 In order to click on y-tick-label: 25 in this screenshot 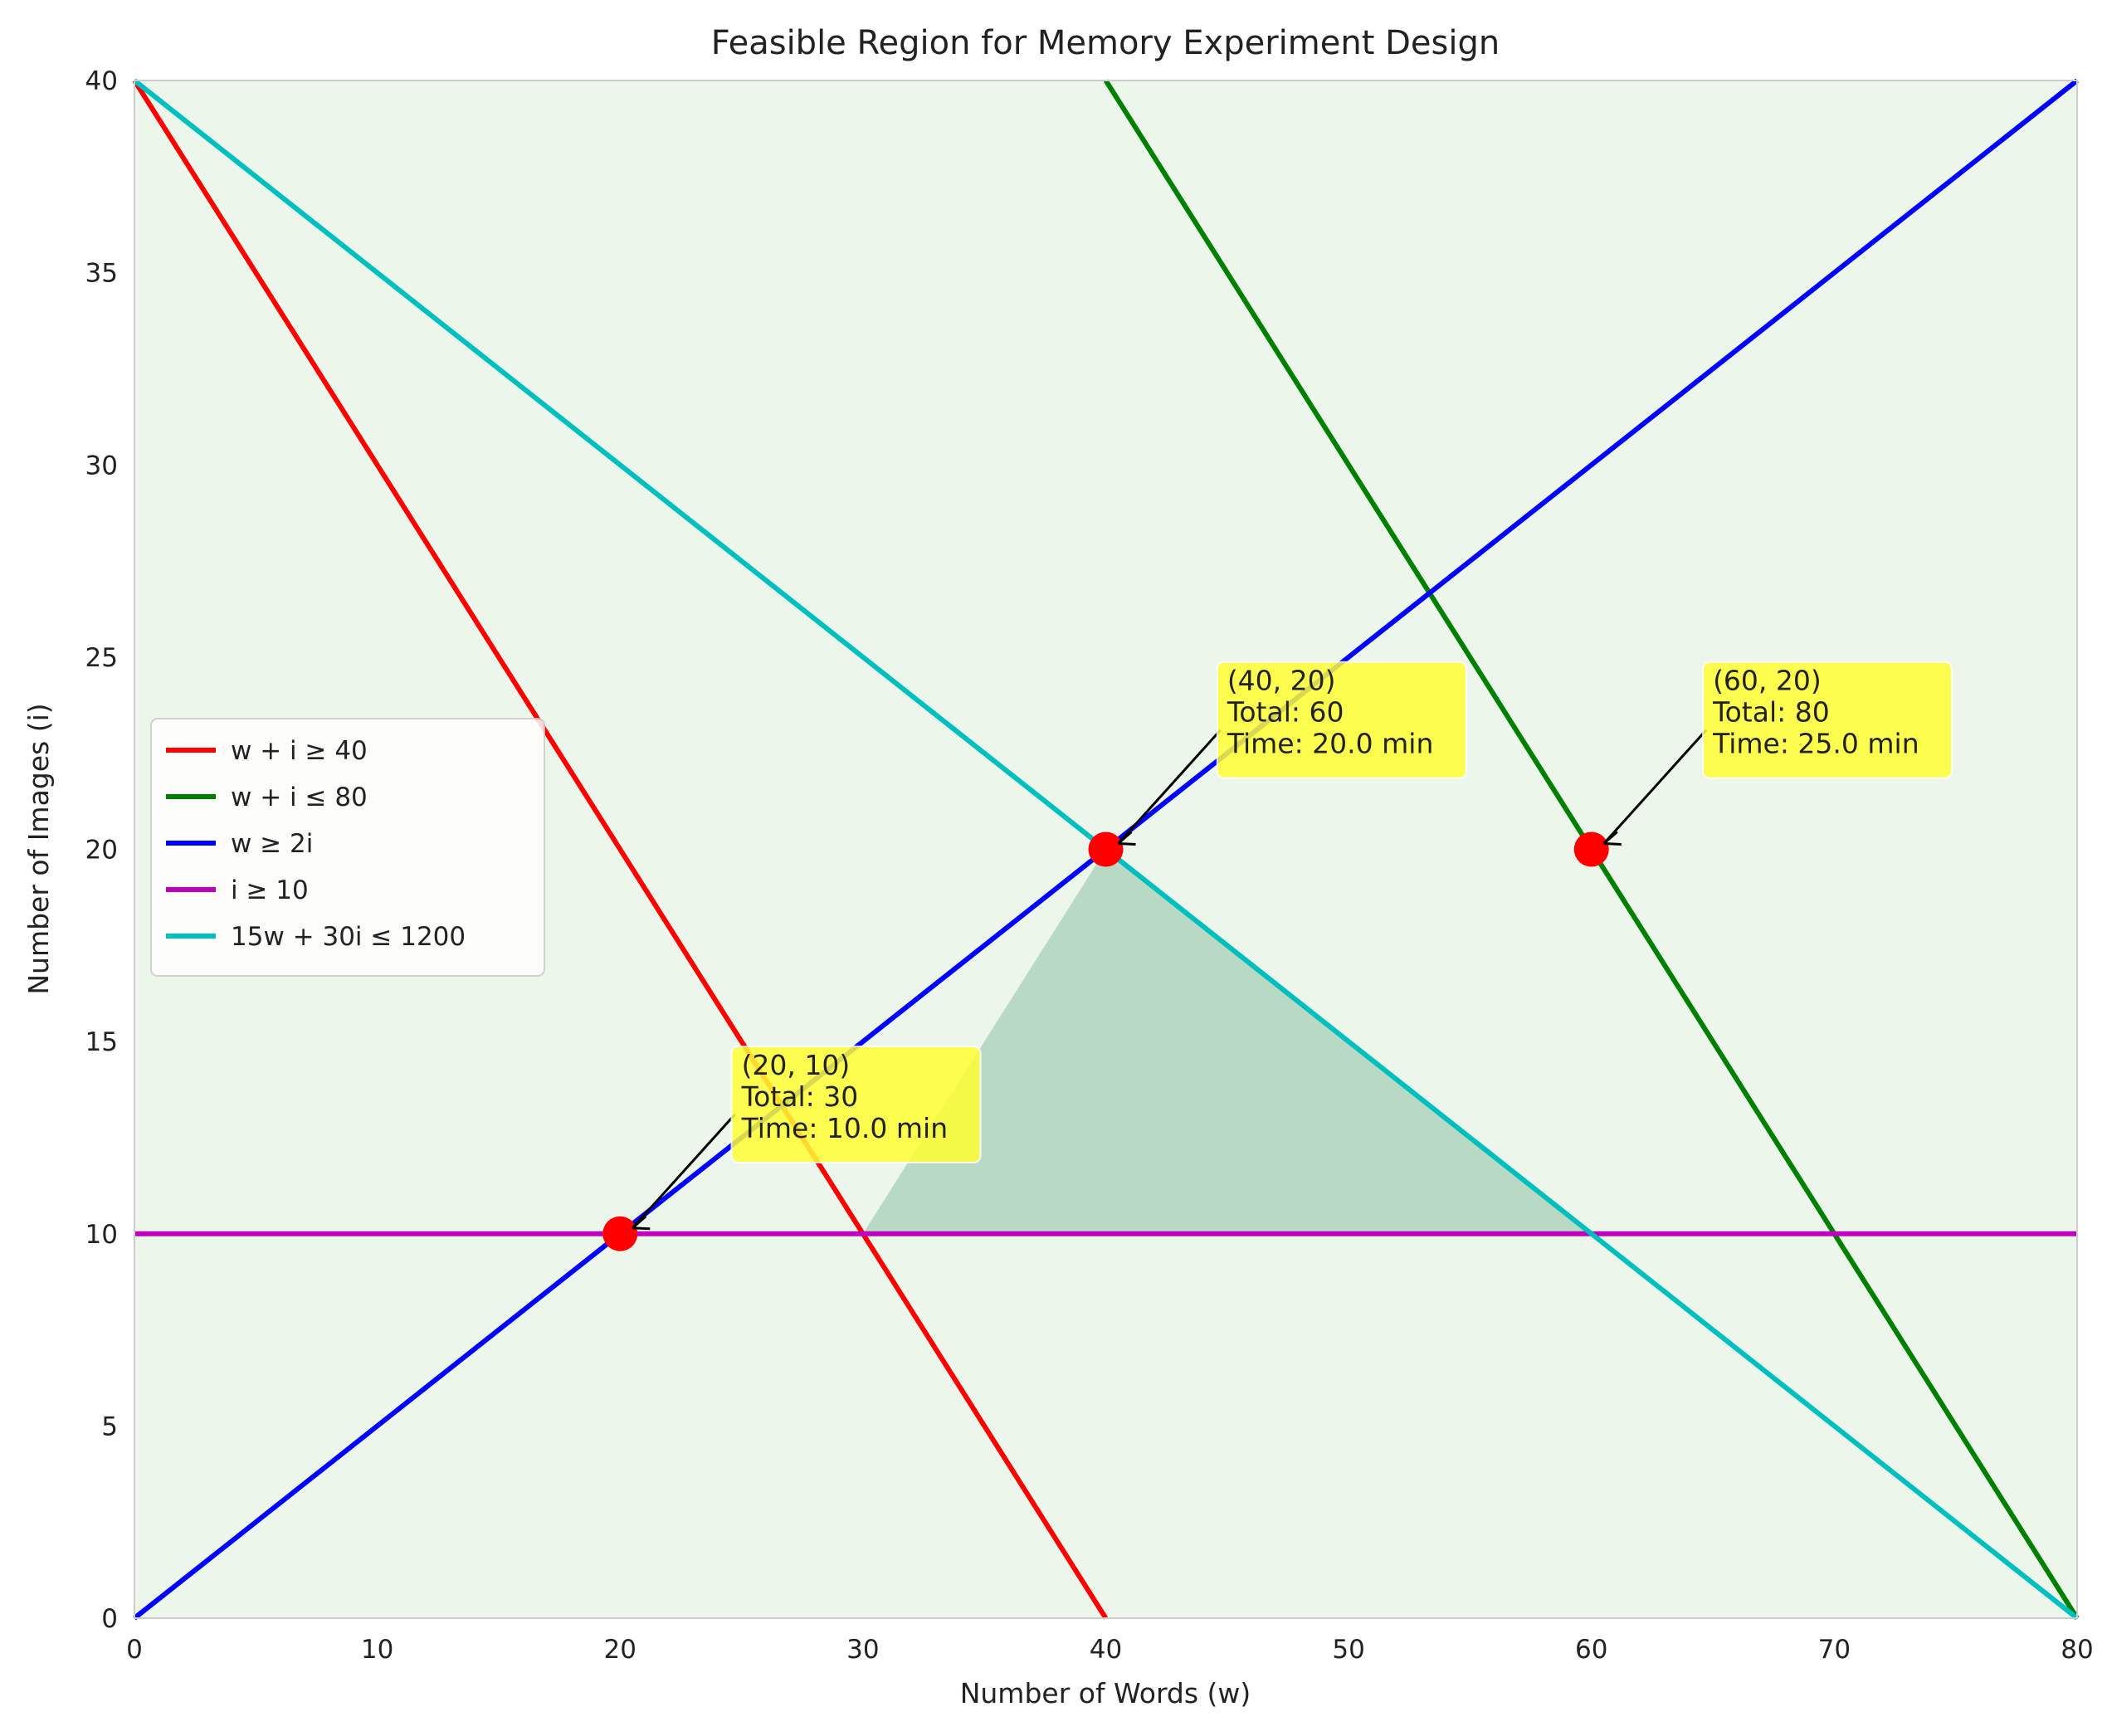, I will do `click(101, 658)`.